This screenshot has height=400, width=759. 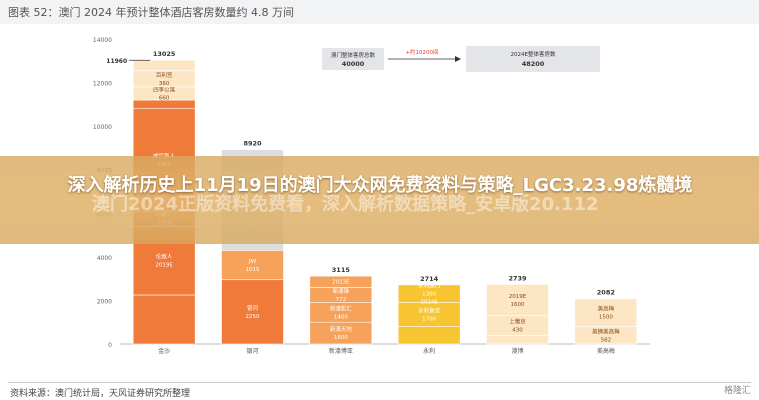 I want to click on segment-label: JW, so click(x=252, y=262).